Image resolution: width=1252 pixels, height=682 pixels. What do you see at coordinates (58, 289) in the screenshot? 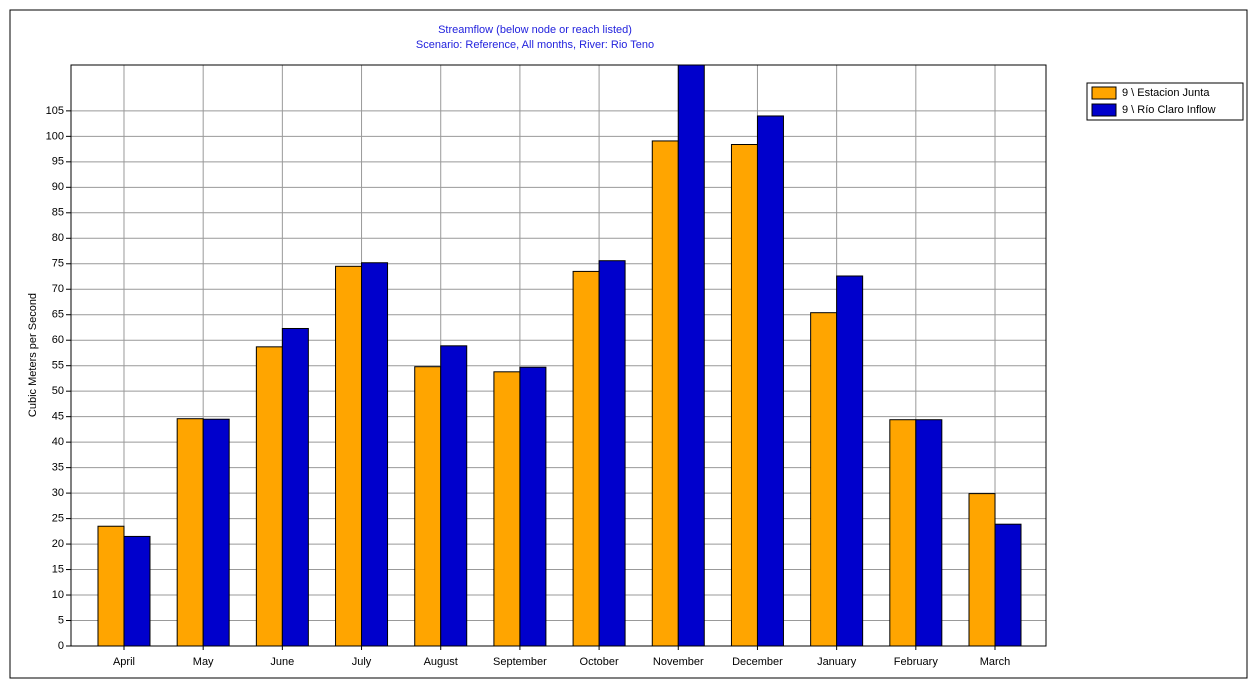
I see `y-tick-label: 70` at bounding box center [58, 289].